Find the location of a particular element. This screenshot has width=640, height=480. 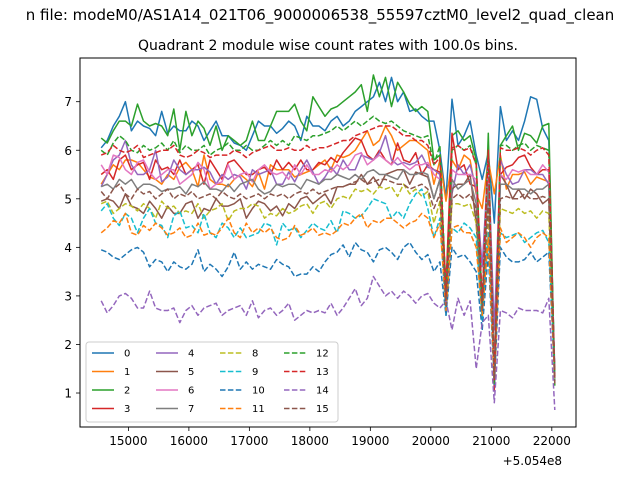

y-tick-label: 1 is located at coordinates (68, 394).